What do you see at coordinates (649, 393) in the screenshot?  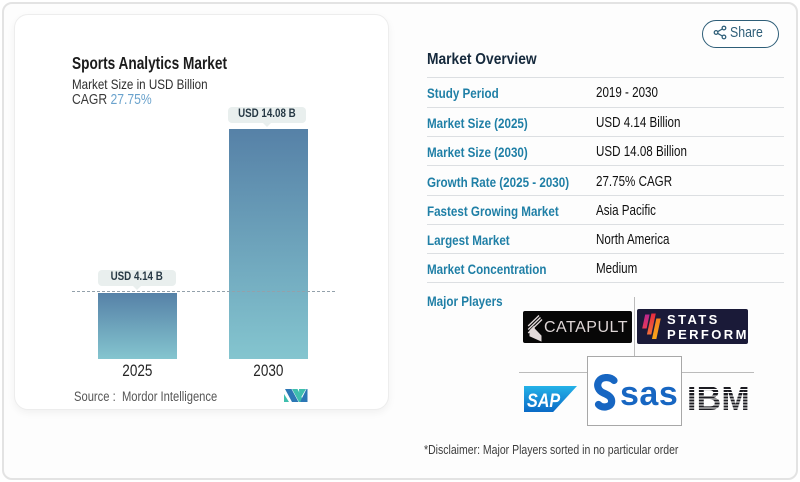 I see `svg-text: sas` at bounding box center [649, 393].